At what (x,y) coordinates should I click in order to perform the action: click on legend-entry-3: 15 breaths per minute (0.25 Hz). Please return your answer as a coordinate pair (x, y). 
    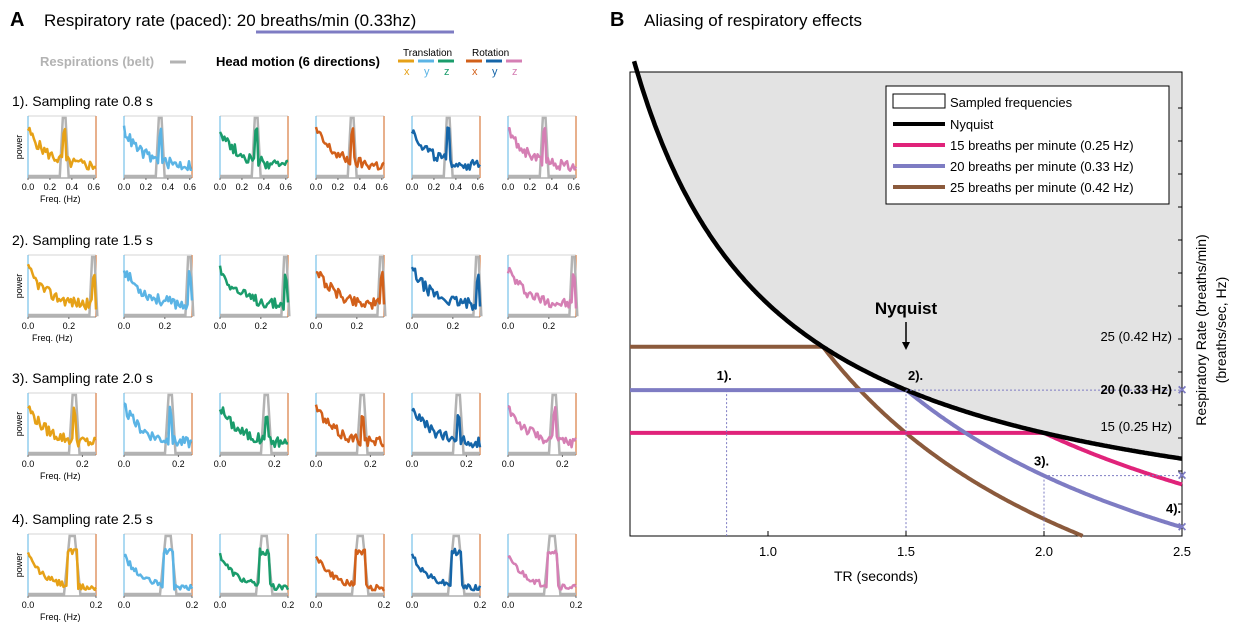
    Looking at the image, I should click on (1042, 145).